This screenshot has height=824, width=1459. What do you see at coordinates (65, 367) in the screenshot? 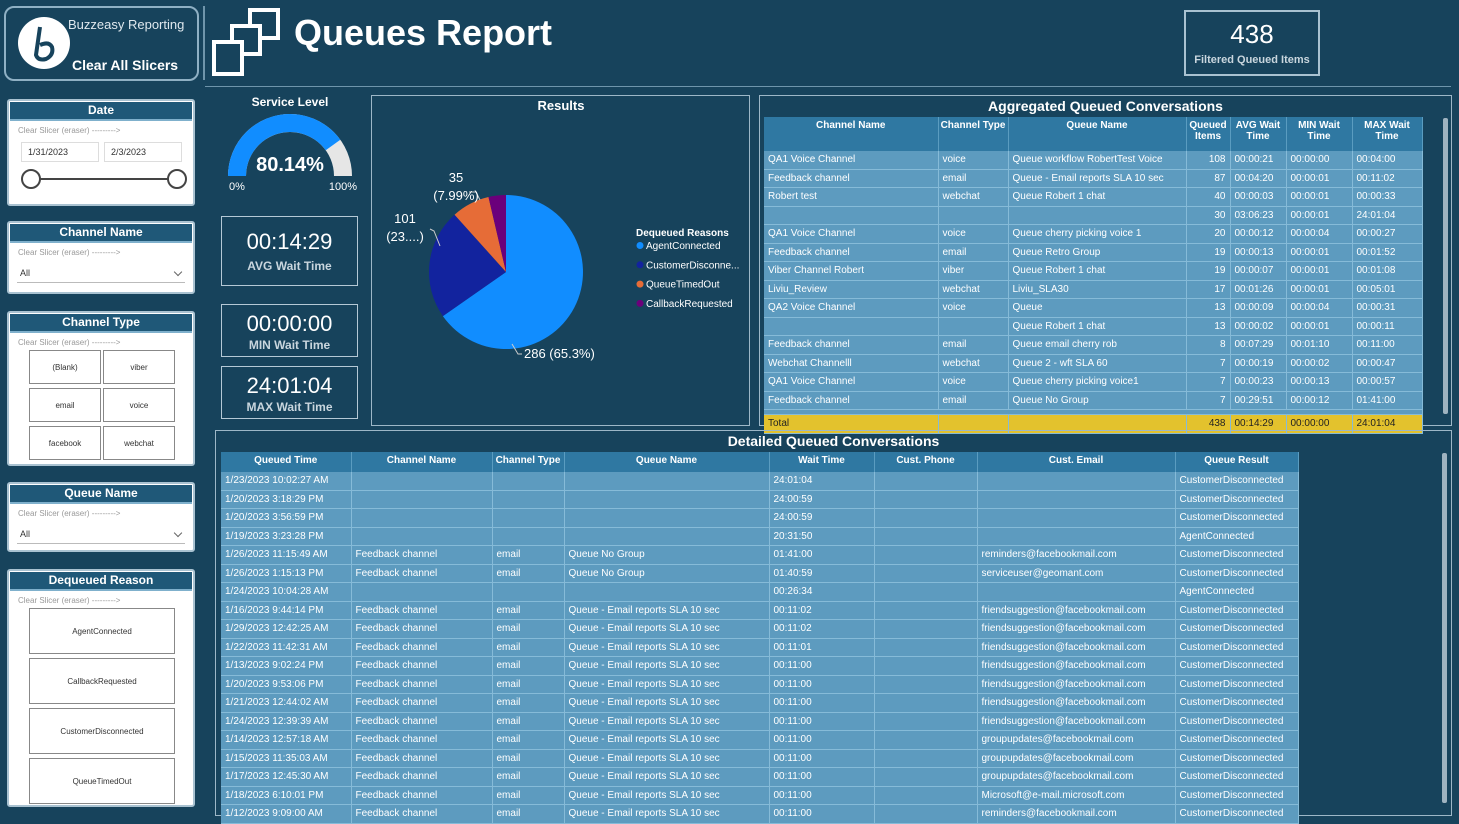
I see `slicer-option: (Blank)` at bounding box center [65, 367].